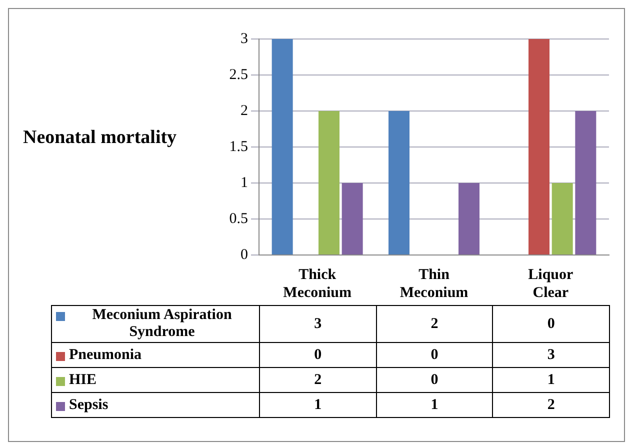 This screenshot has height=446, width=631. Describe the element at coordinates (551, 355) in the screenshot. I see `data-label: 3` at that location.